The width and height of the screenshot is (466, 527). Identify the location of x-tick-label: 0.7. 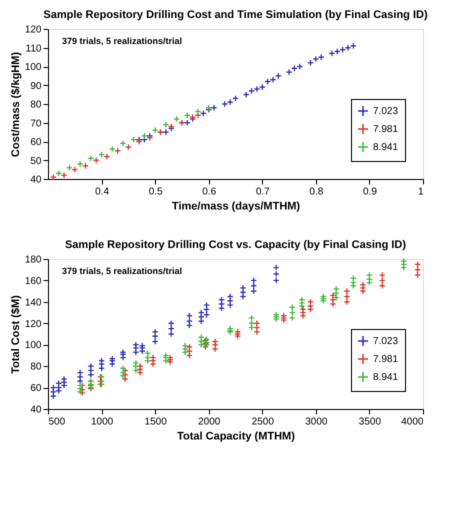
(263, 192).